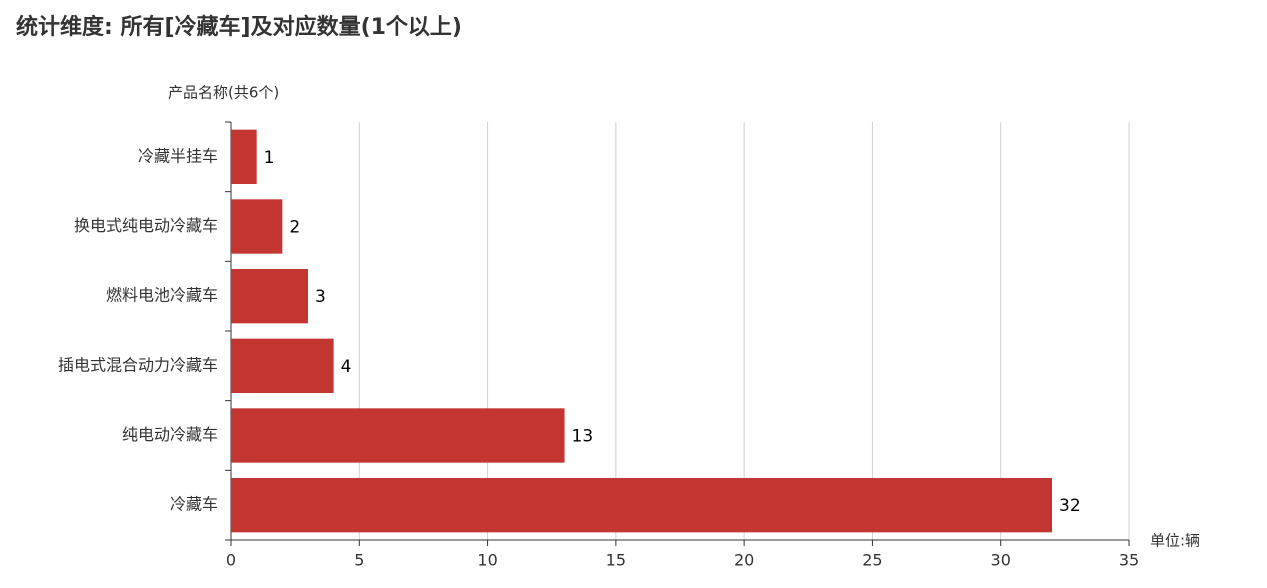  Describe the element at coordinates (872, 560) in the screenshot. I see `x-tick-label: 25` at that location.